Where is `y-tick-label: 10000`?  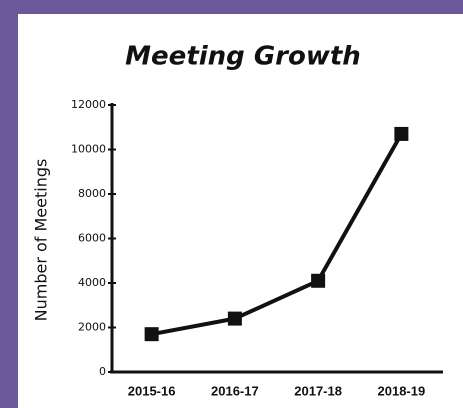 y-tick-label: 10000 is located at coordinates (88, 149).